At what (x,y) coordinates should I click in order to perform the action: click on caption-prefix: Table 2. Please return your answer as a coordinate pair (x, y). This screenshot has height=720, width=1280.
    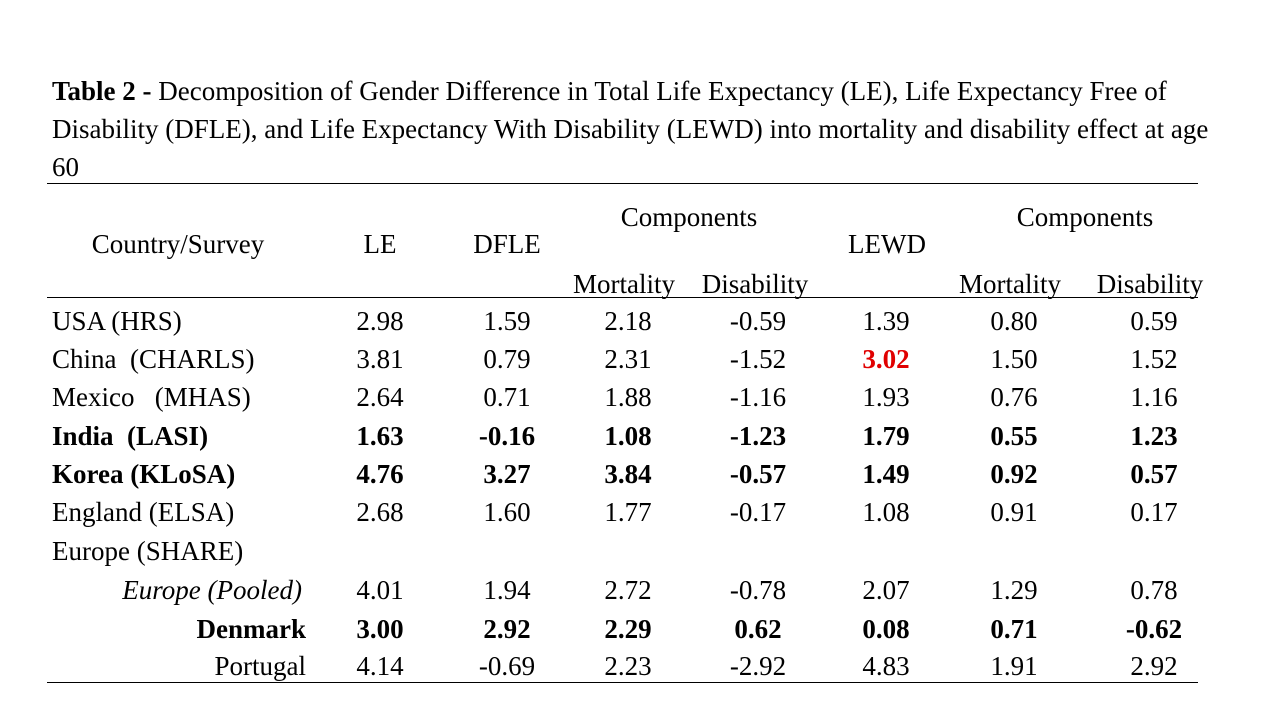
    Looking at the image, I should click on (94, 91).